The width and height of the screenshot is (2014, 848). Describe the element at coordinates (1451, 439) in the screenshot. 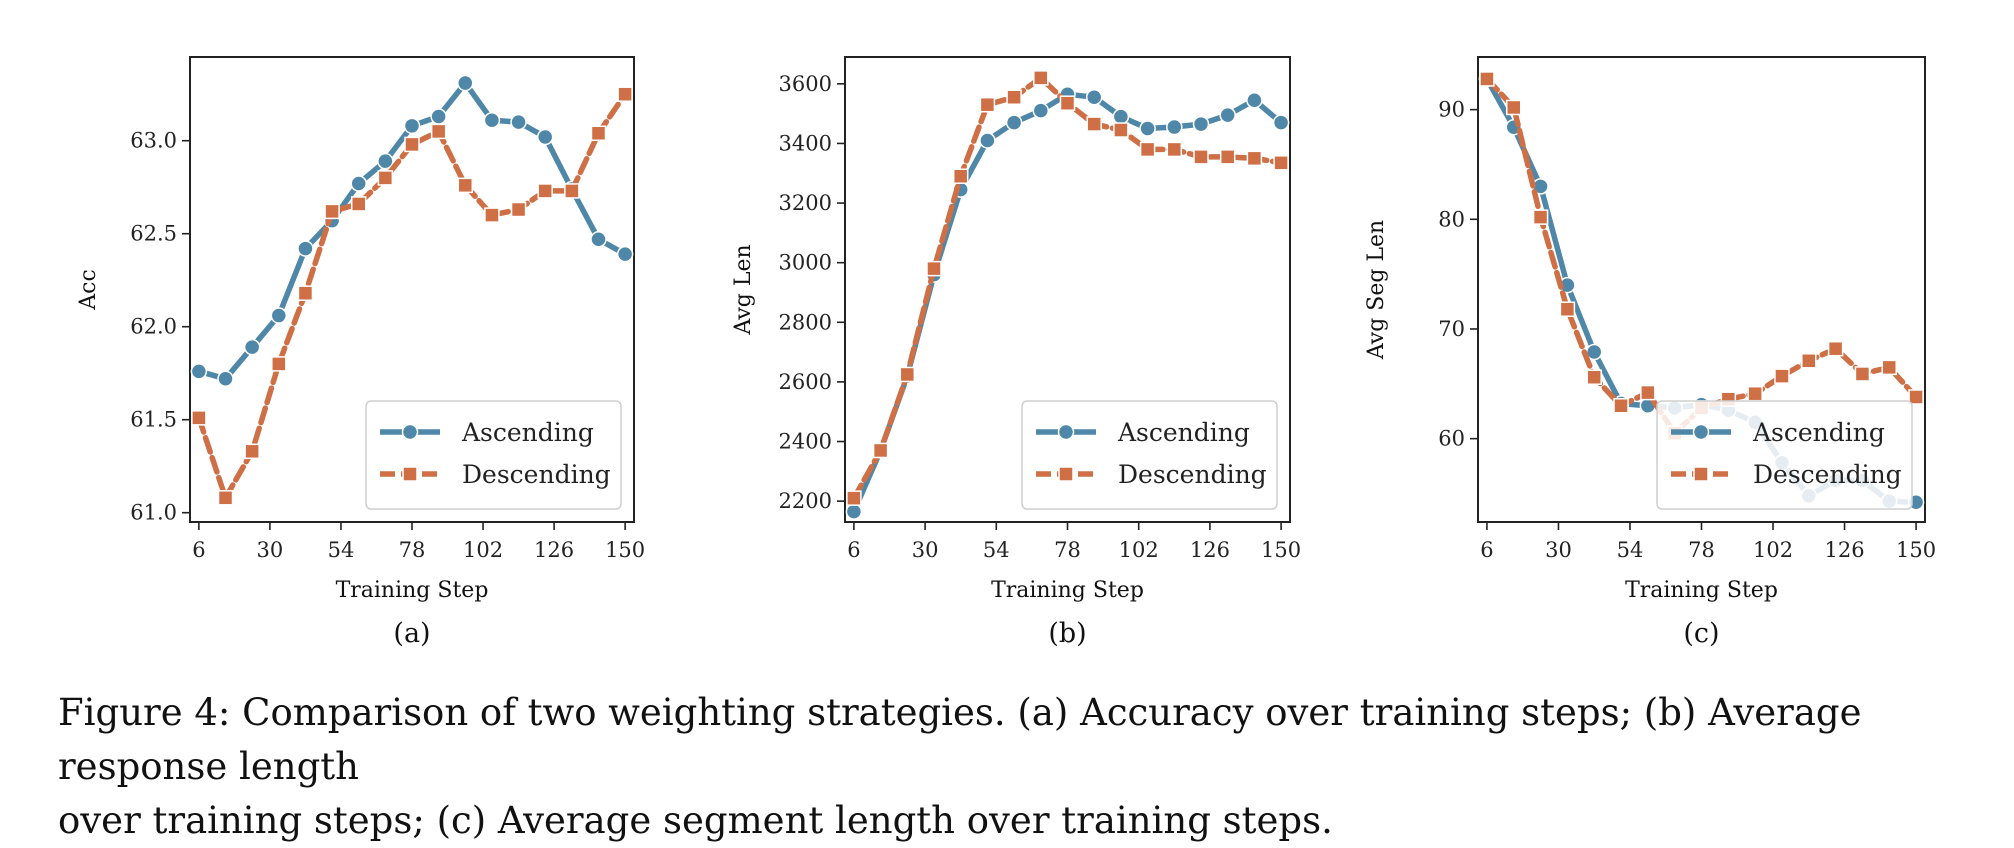

I see `y-tick-label: 60` at that location.